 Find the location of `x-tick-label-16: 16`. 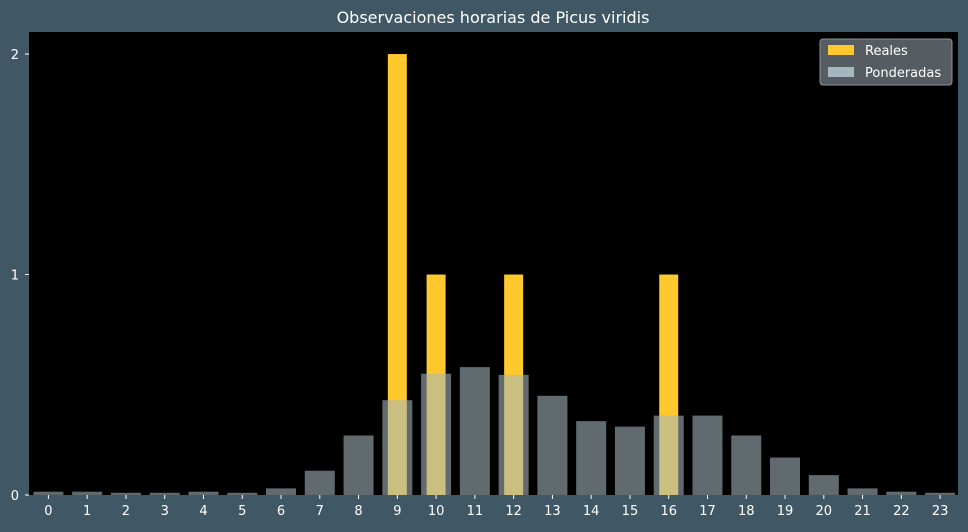

x-tick-label-16: 16 is located at coordinates (668, 511).